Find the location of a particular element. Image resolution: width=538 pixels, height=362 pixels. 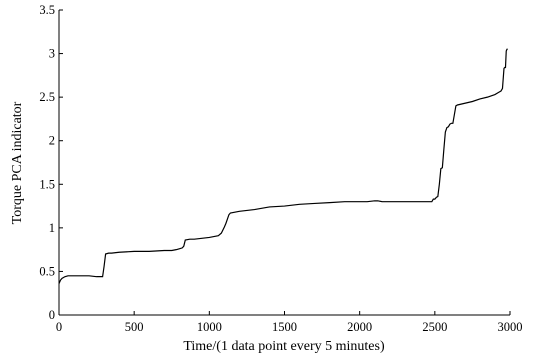

y-tick-label: 2 is located at coordinates (52, 141).